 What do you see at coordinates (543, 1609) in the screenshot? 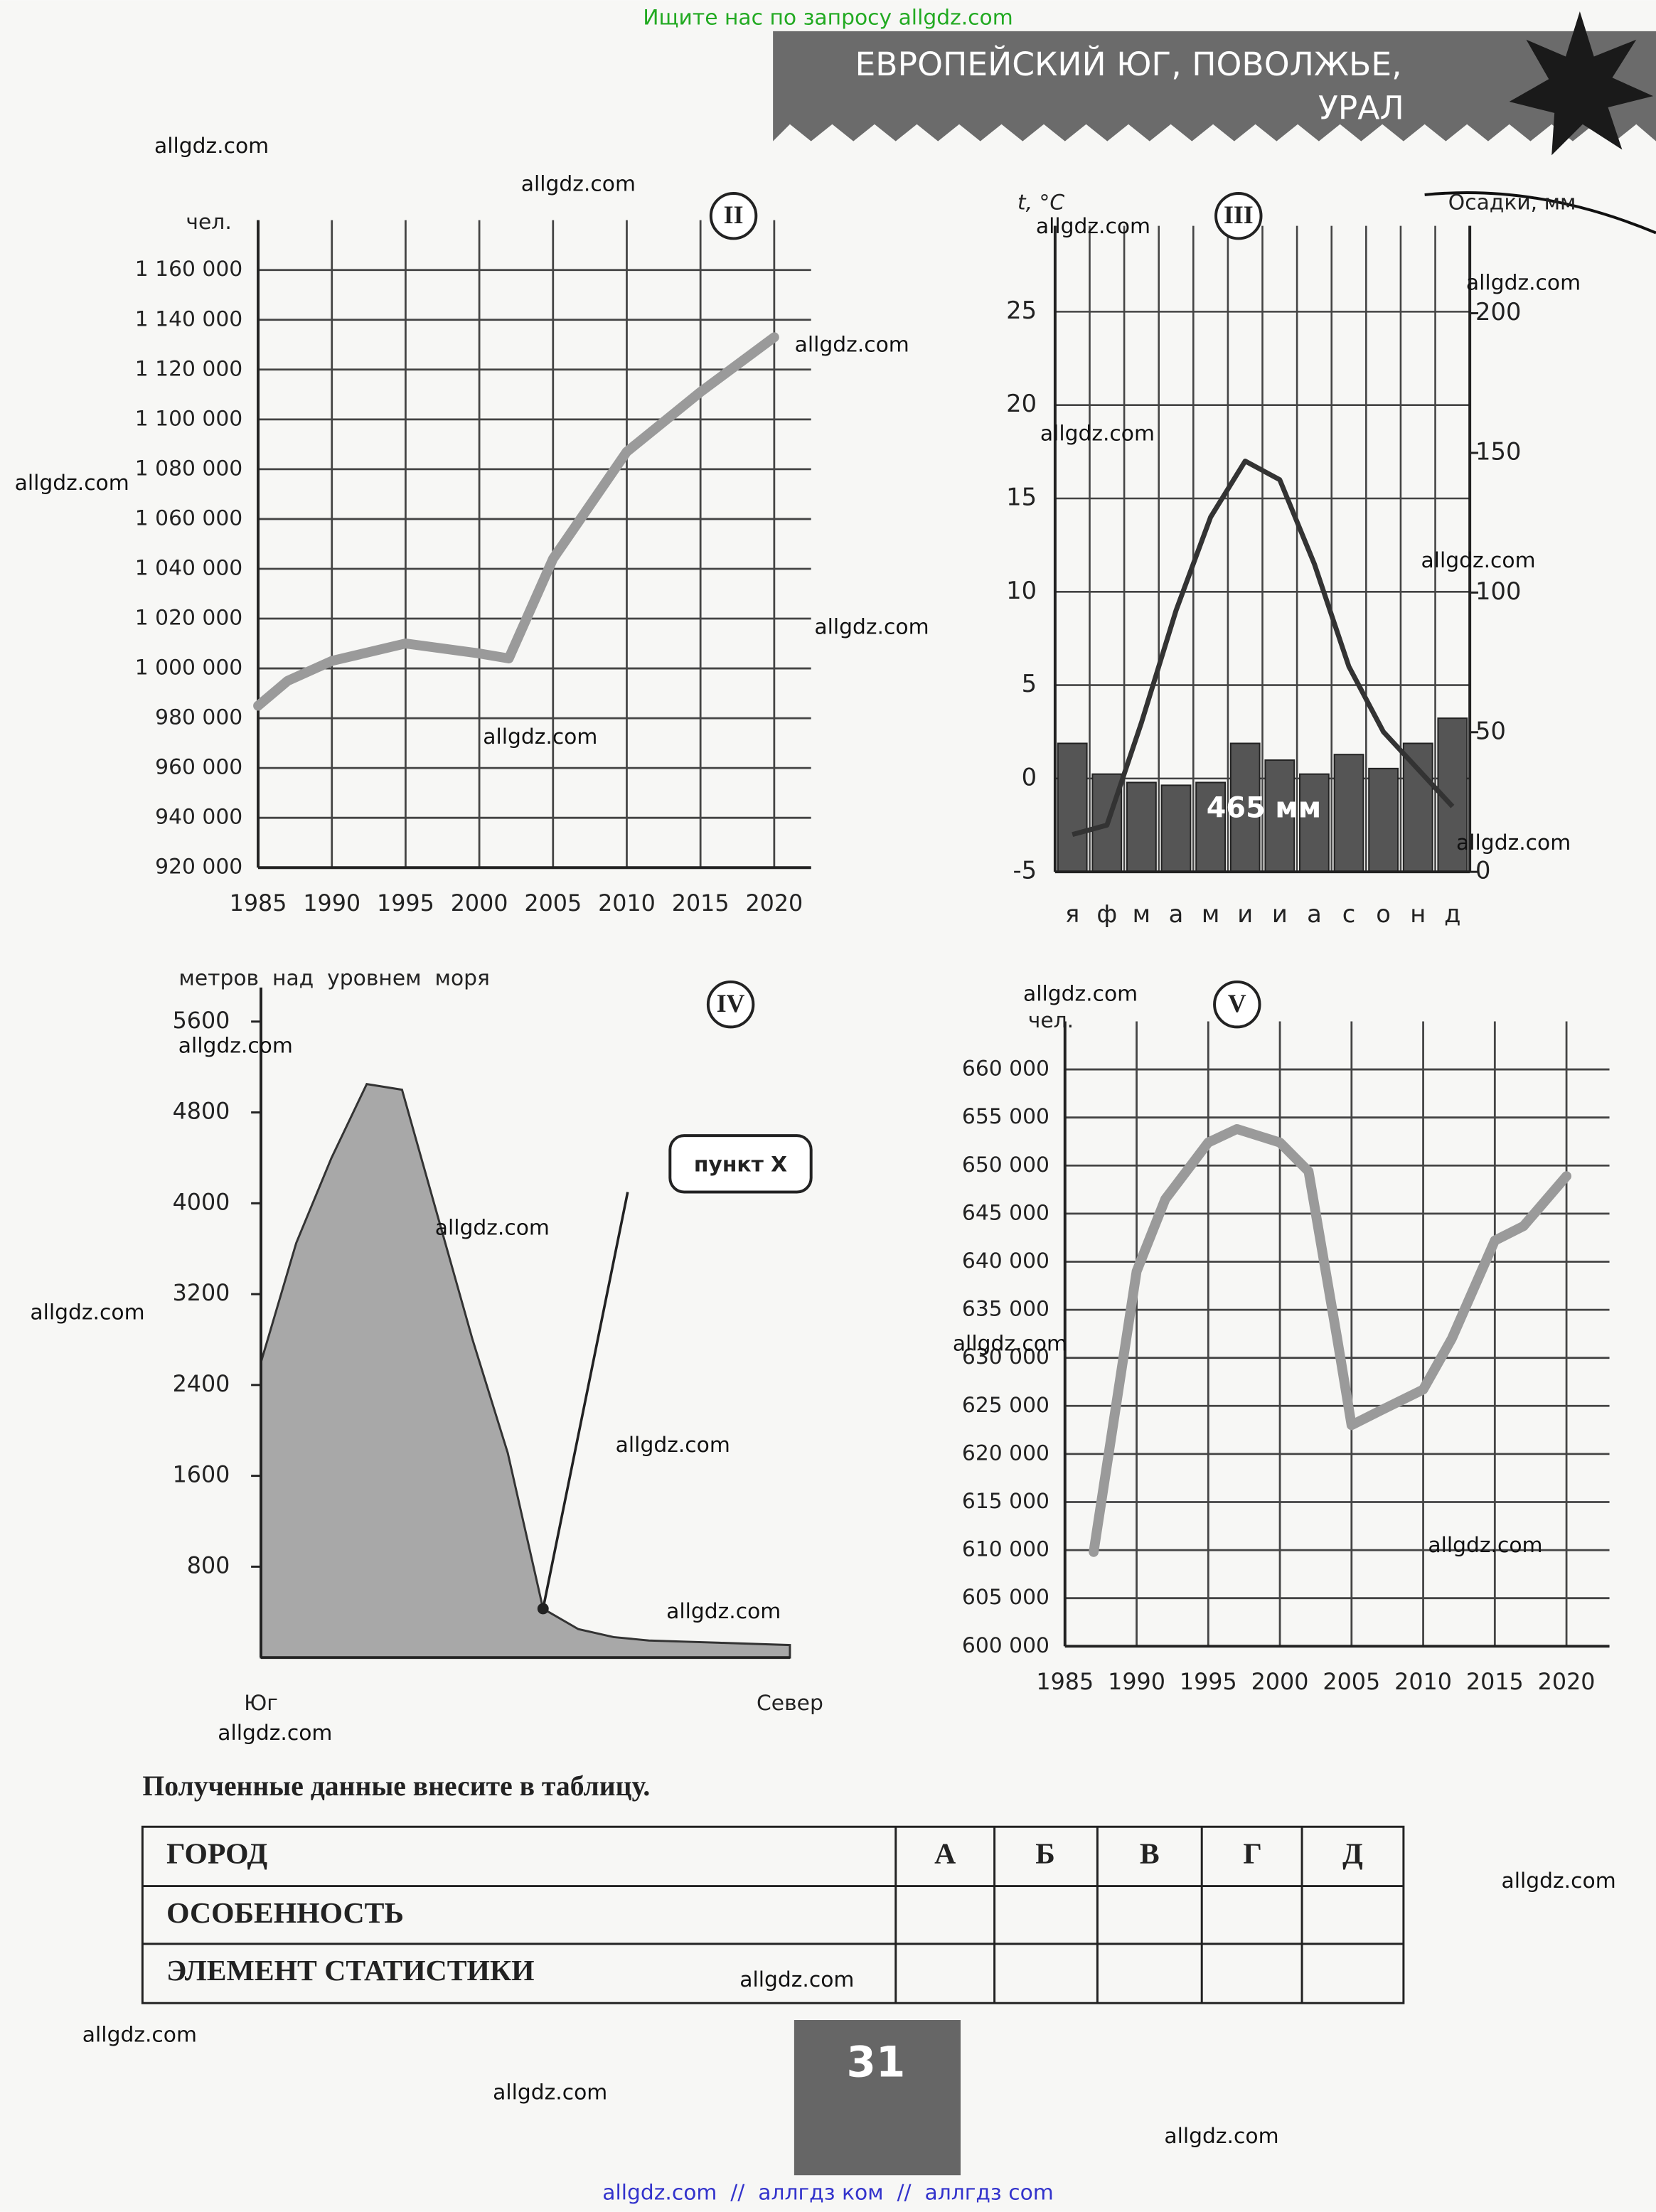
I see `callout-point` at bounding box center [543, 1609].